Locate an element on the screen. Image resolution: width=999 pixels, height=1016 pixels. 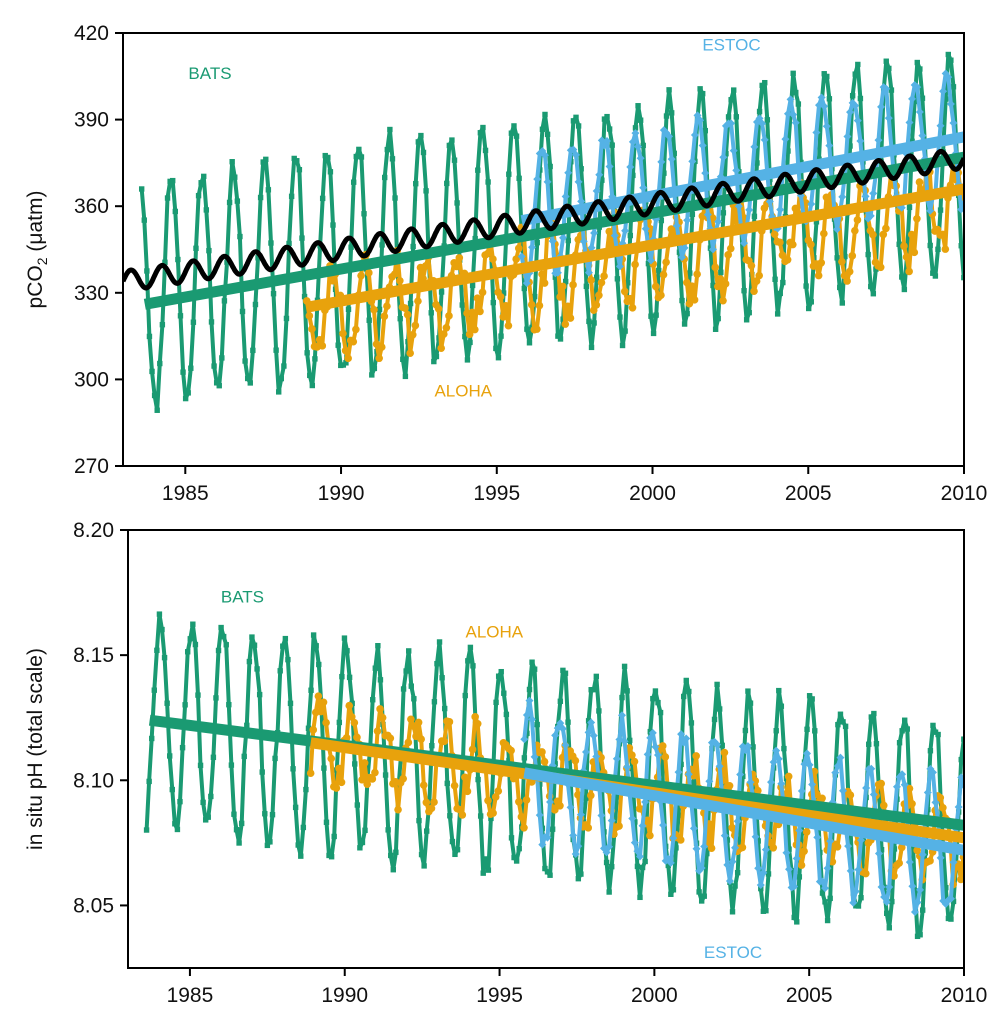
trend-line-bats is located at coordinates (556, 772).